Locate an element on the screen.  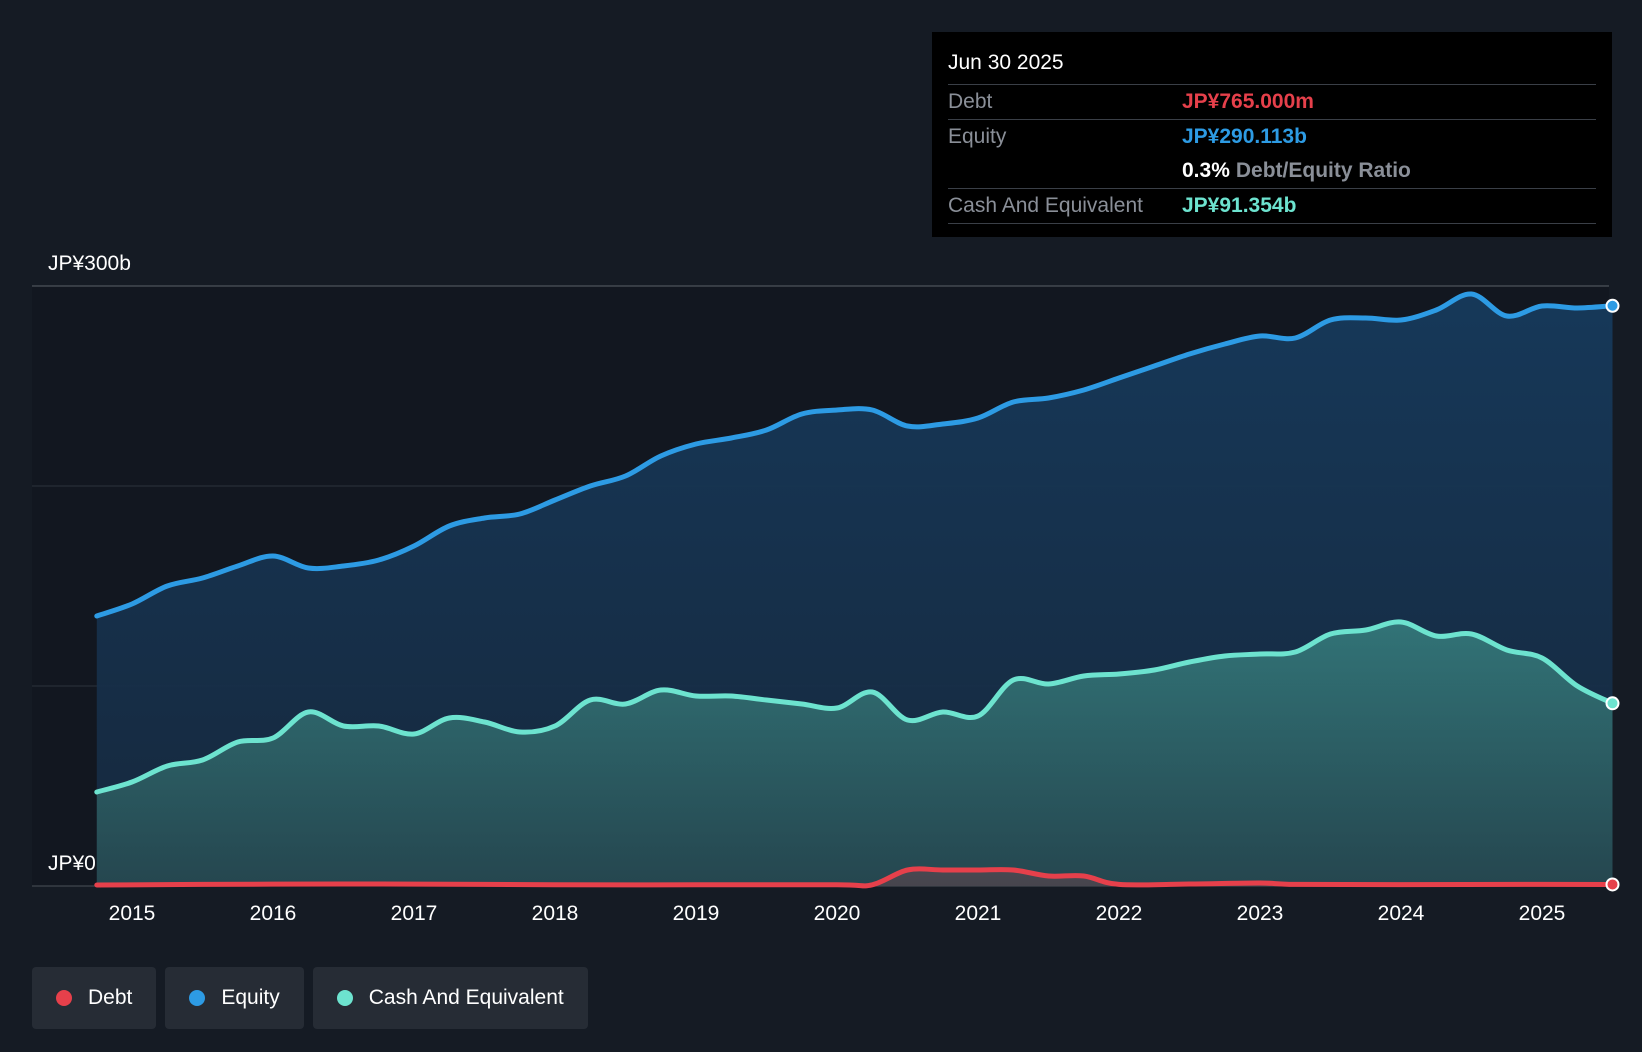
legend-item-debt: Debt is located at coordinates (94, 998).